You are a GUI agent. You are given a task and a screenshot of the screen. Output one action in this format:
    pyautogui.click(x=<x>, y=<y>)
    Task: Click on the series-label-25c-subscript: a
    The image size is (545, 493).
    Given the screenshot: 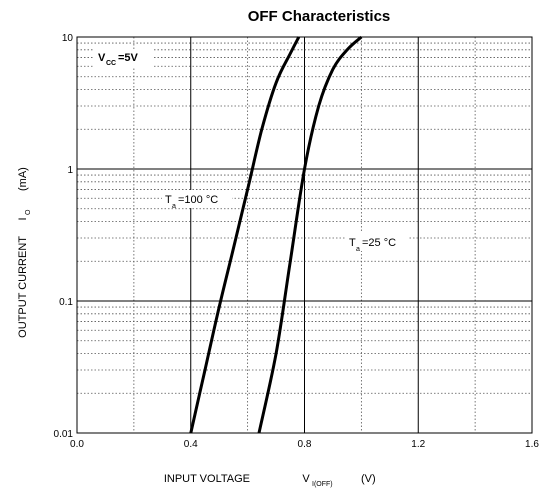 What is the action you would take?
    pyautogui.click(x=358, y=249)
    